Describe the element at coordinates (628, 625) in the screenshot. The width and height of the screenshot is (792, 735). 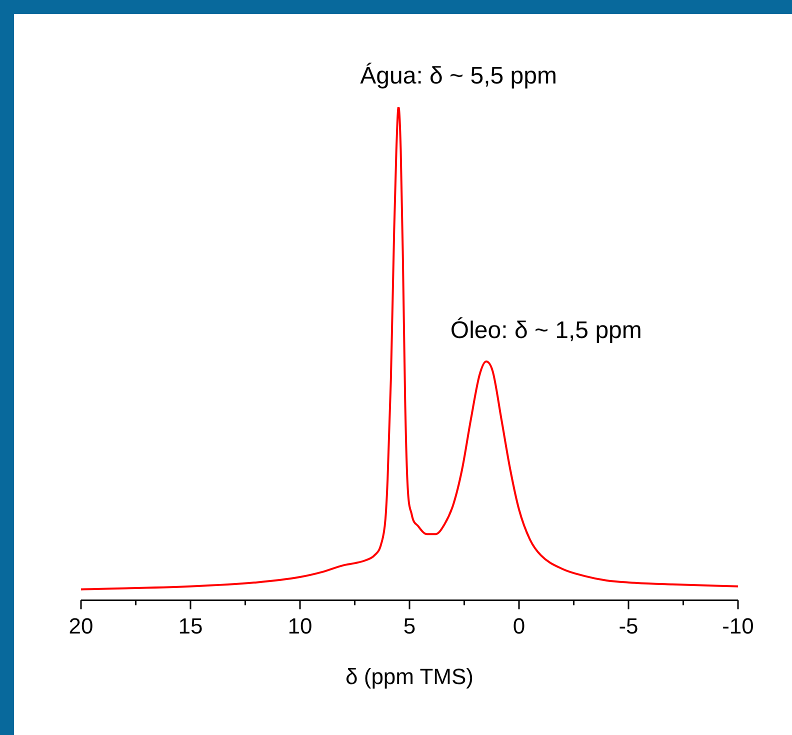
I see `x-tick-label: -5` at that location.